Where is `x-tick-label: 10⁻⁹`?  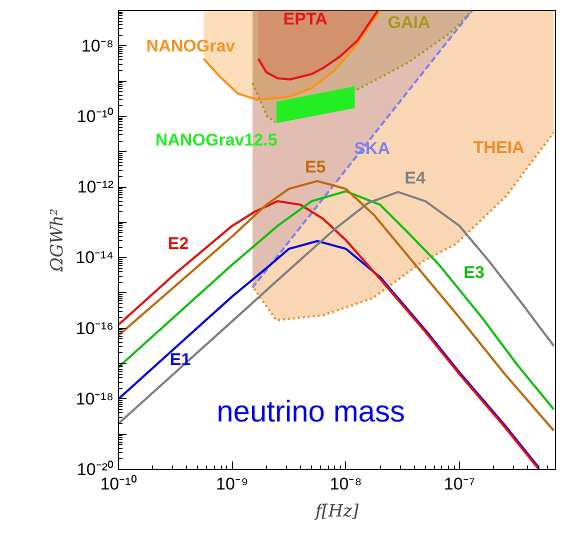
x-tick-label: 10⁻⁹ is located at coordinates (232, 484).